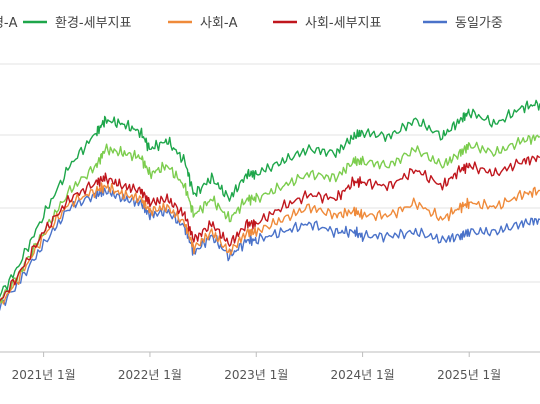 Image resolution: width=540 pixels, height=404 pixels. What do you see at coordinates (9, 23) in the screenshot?
I see `legend-label: 환경-A` at bounding box center [9, 23].